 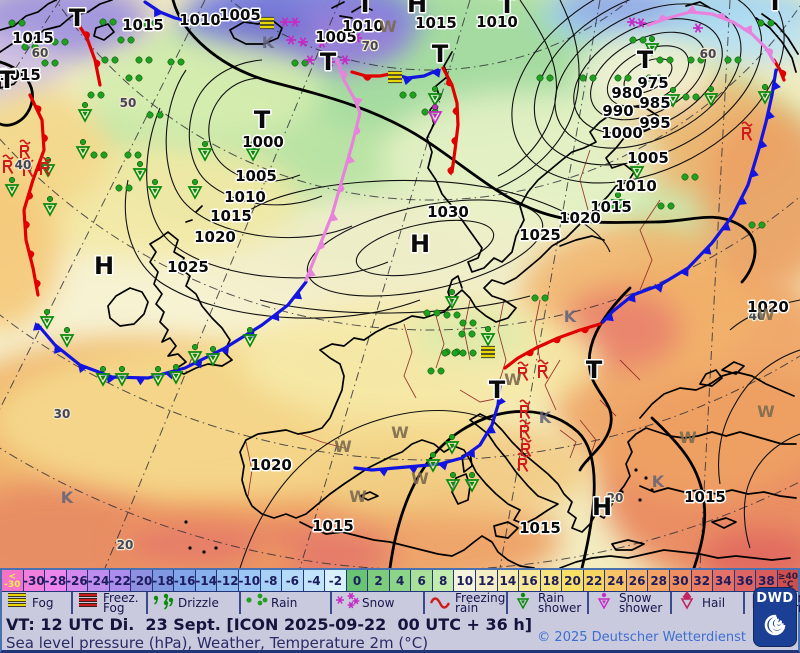 What do you see at coordinates (615, 498) in the screenshot?
I see `latitude-label: 20` at bounding box center [615, 498].